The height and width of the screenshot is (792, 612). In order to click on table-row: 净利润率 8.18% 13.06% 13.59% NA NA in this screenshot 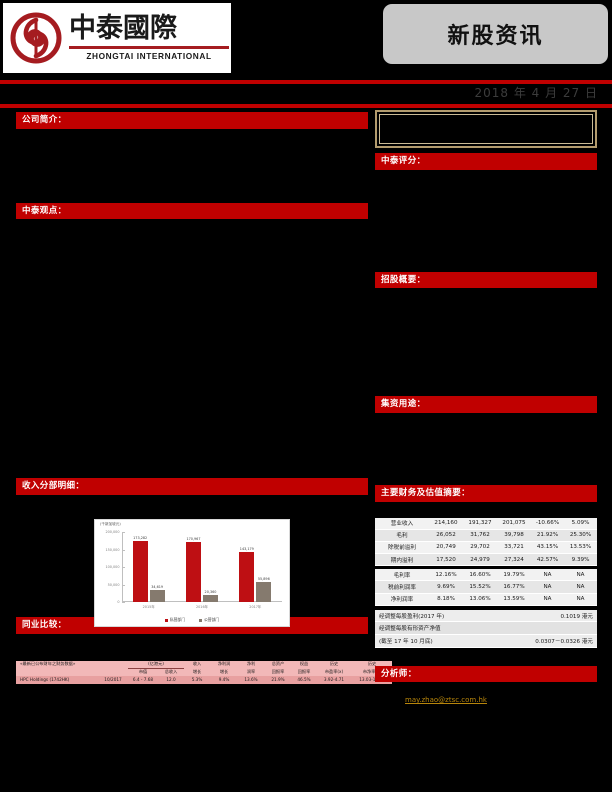, I will do `click(486, 599)`.